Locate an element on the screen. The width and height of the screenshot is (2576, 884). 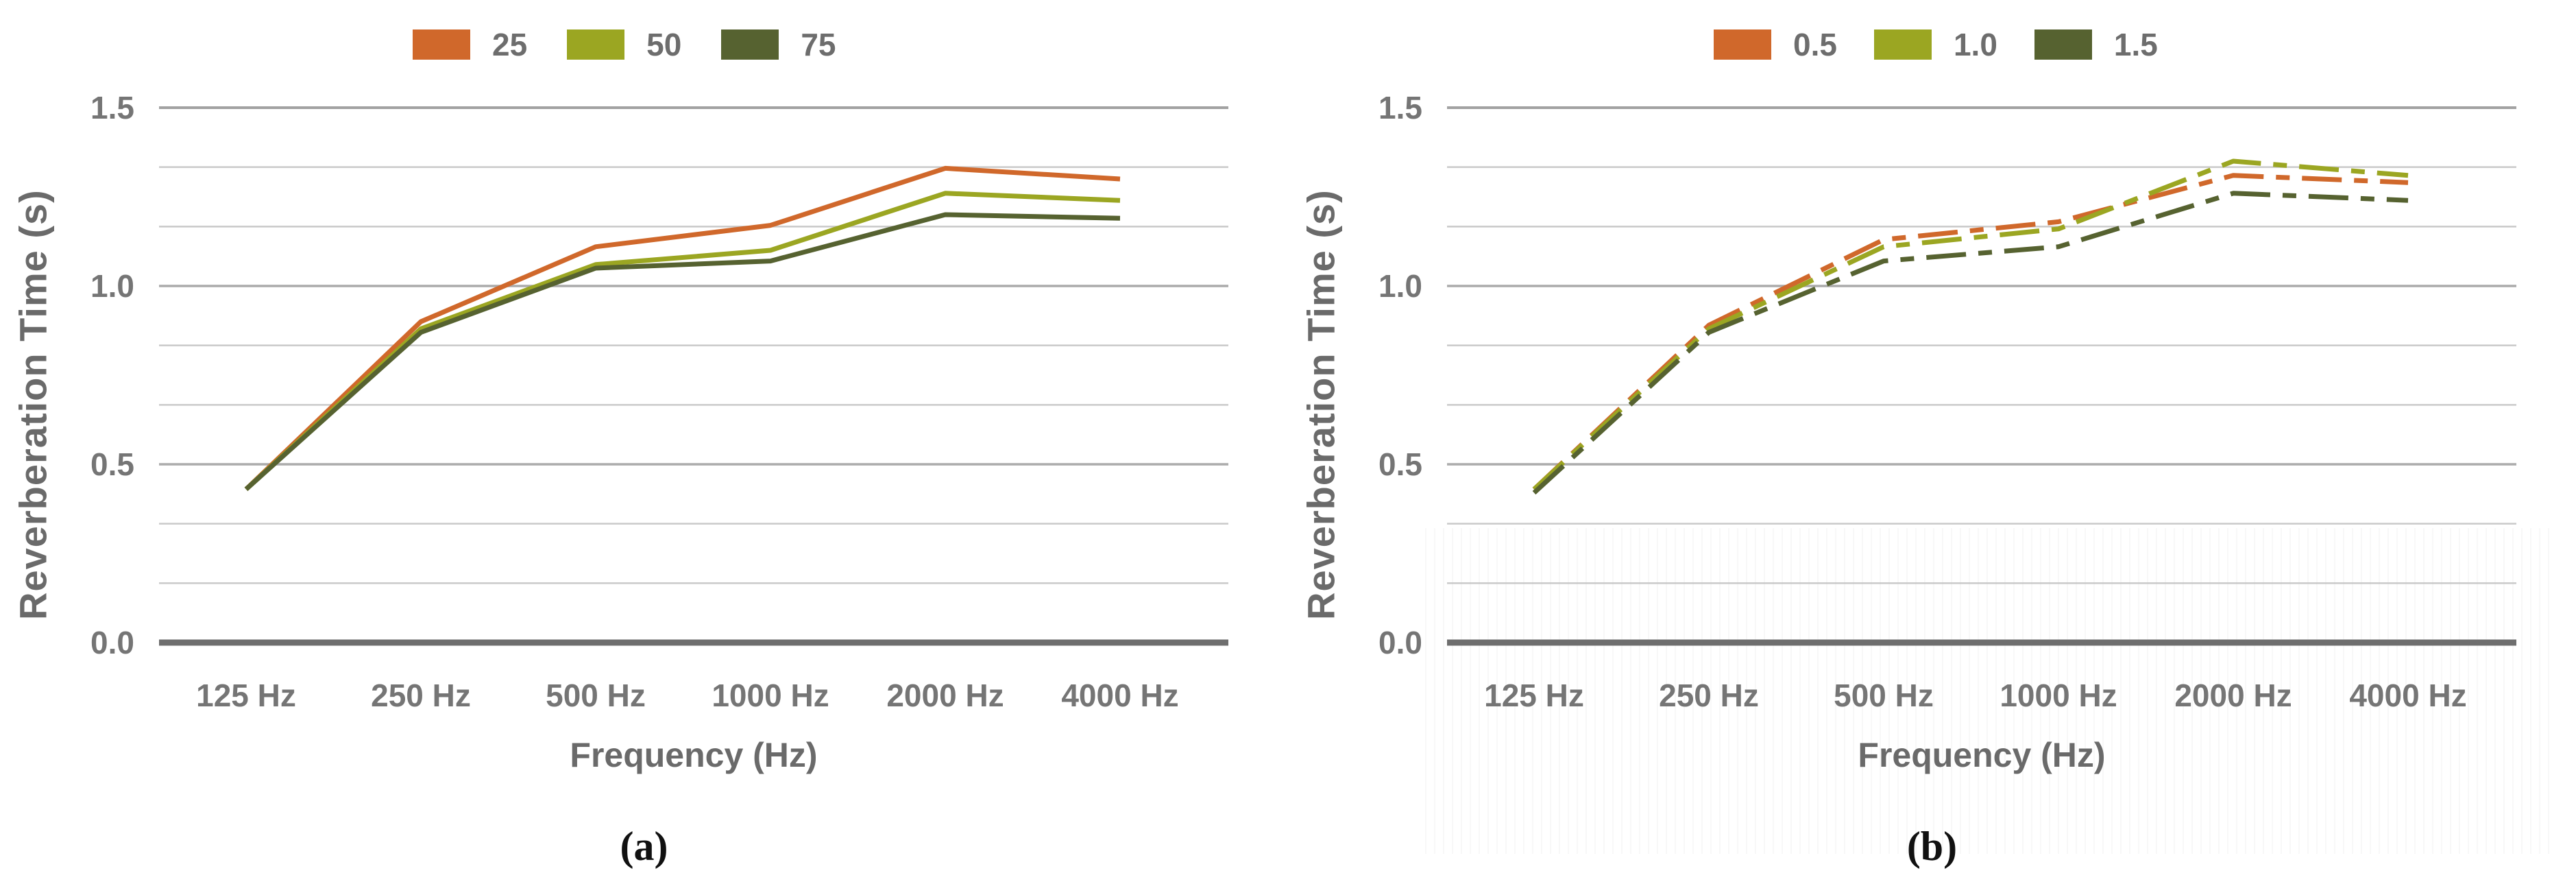
legend-a: 25 50 75 is located at coordinates (624, 44).